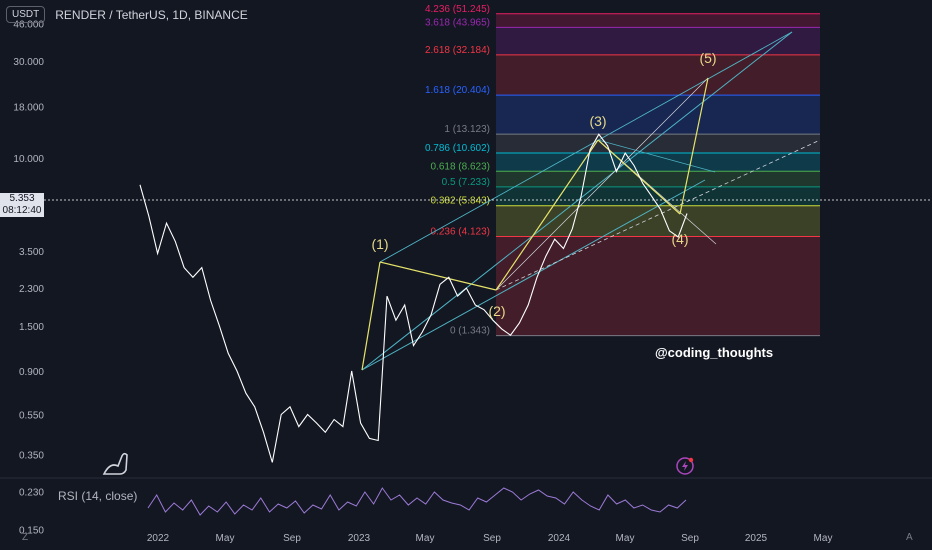 This screenshot has height=550, width=932. What do you see at coordinates (28, 159) in the screenshot?
I see `y-tick-label: 10.000` at bounding box center [28, 159].